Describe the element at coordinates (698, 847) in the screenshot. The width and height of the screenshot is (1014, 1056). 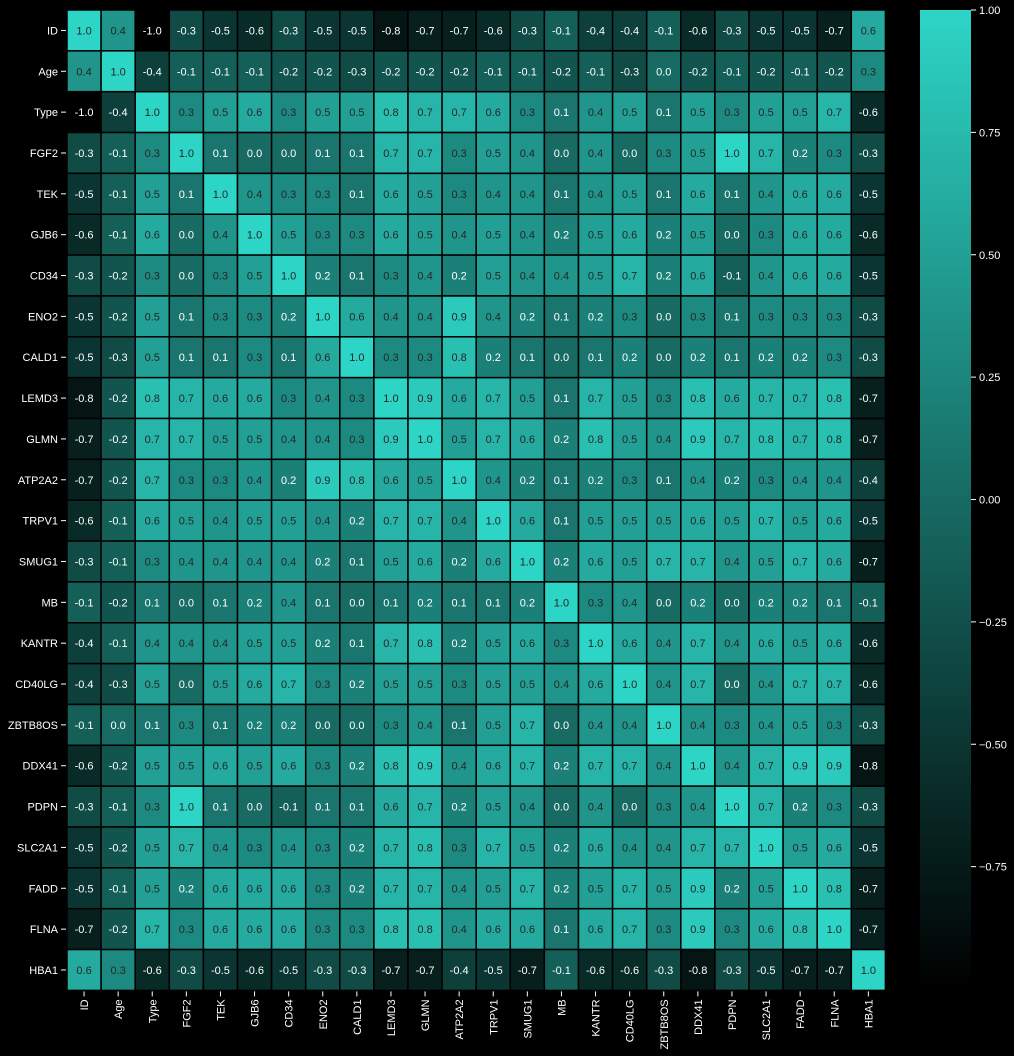
I see `heatmap-cell-slc2a1-ddx41` at that location.